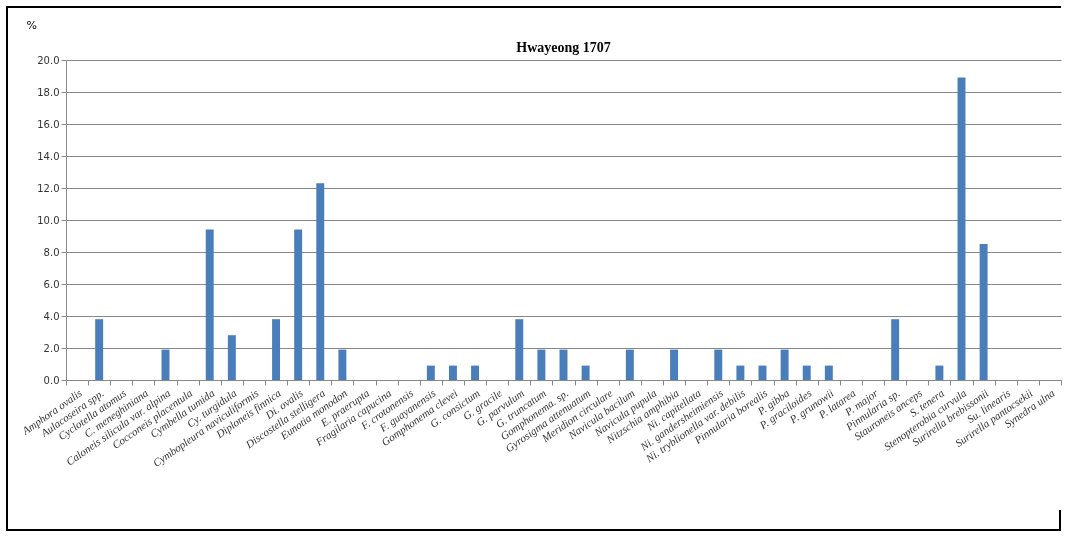 The width and height of the screenshot is (1071, 539). Describe the element at coordinates (51, 316) in the screenshot. I see `y-tick-label: 4.0` at that location.